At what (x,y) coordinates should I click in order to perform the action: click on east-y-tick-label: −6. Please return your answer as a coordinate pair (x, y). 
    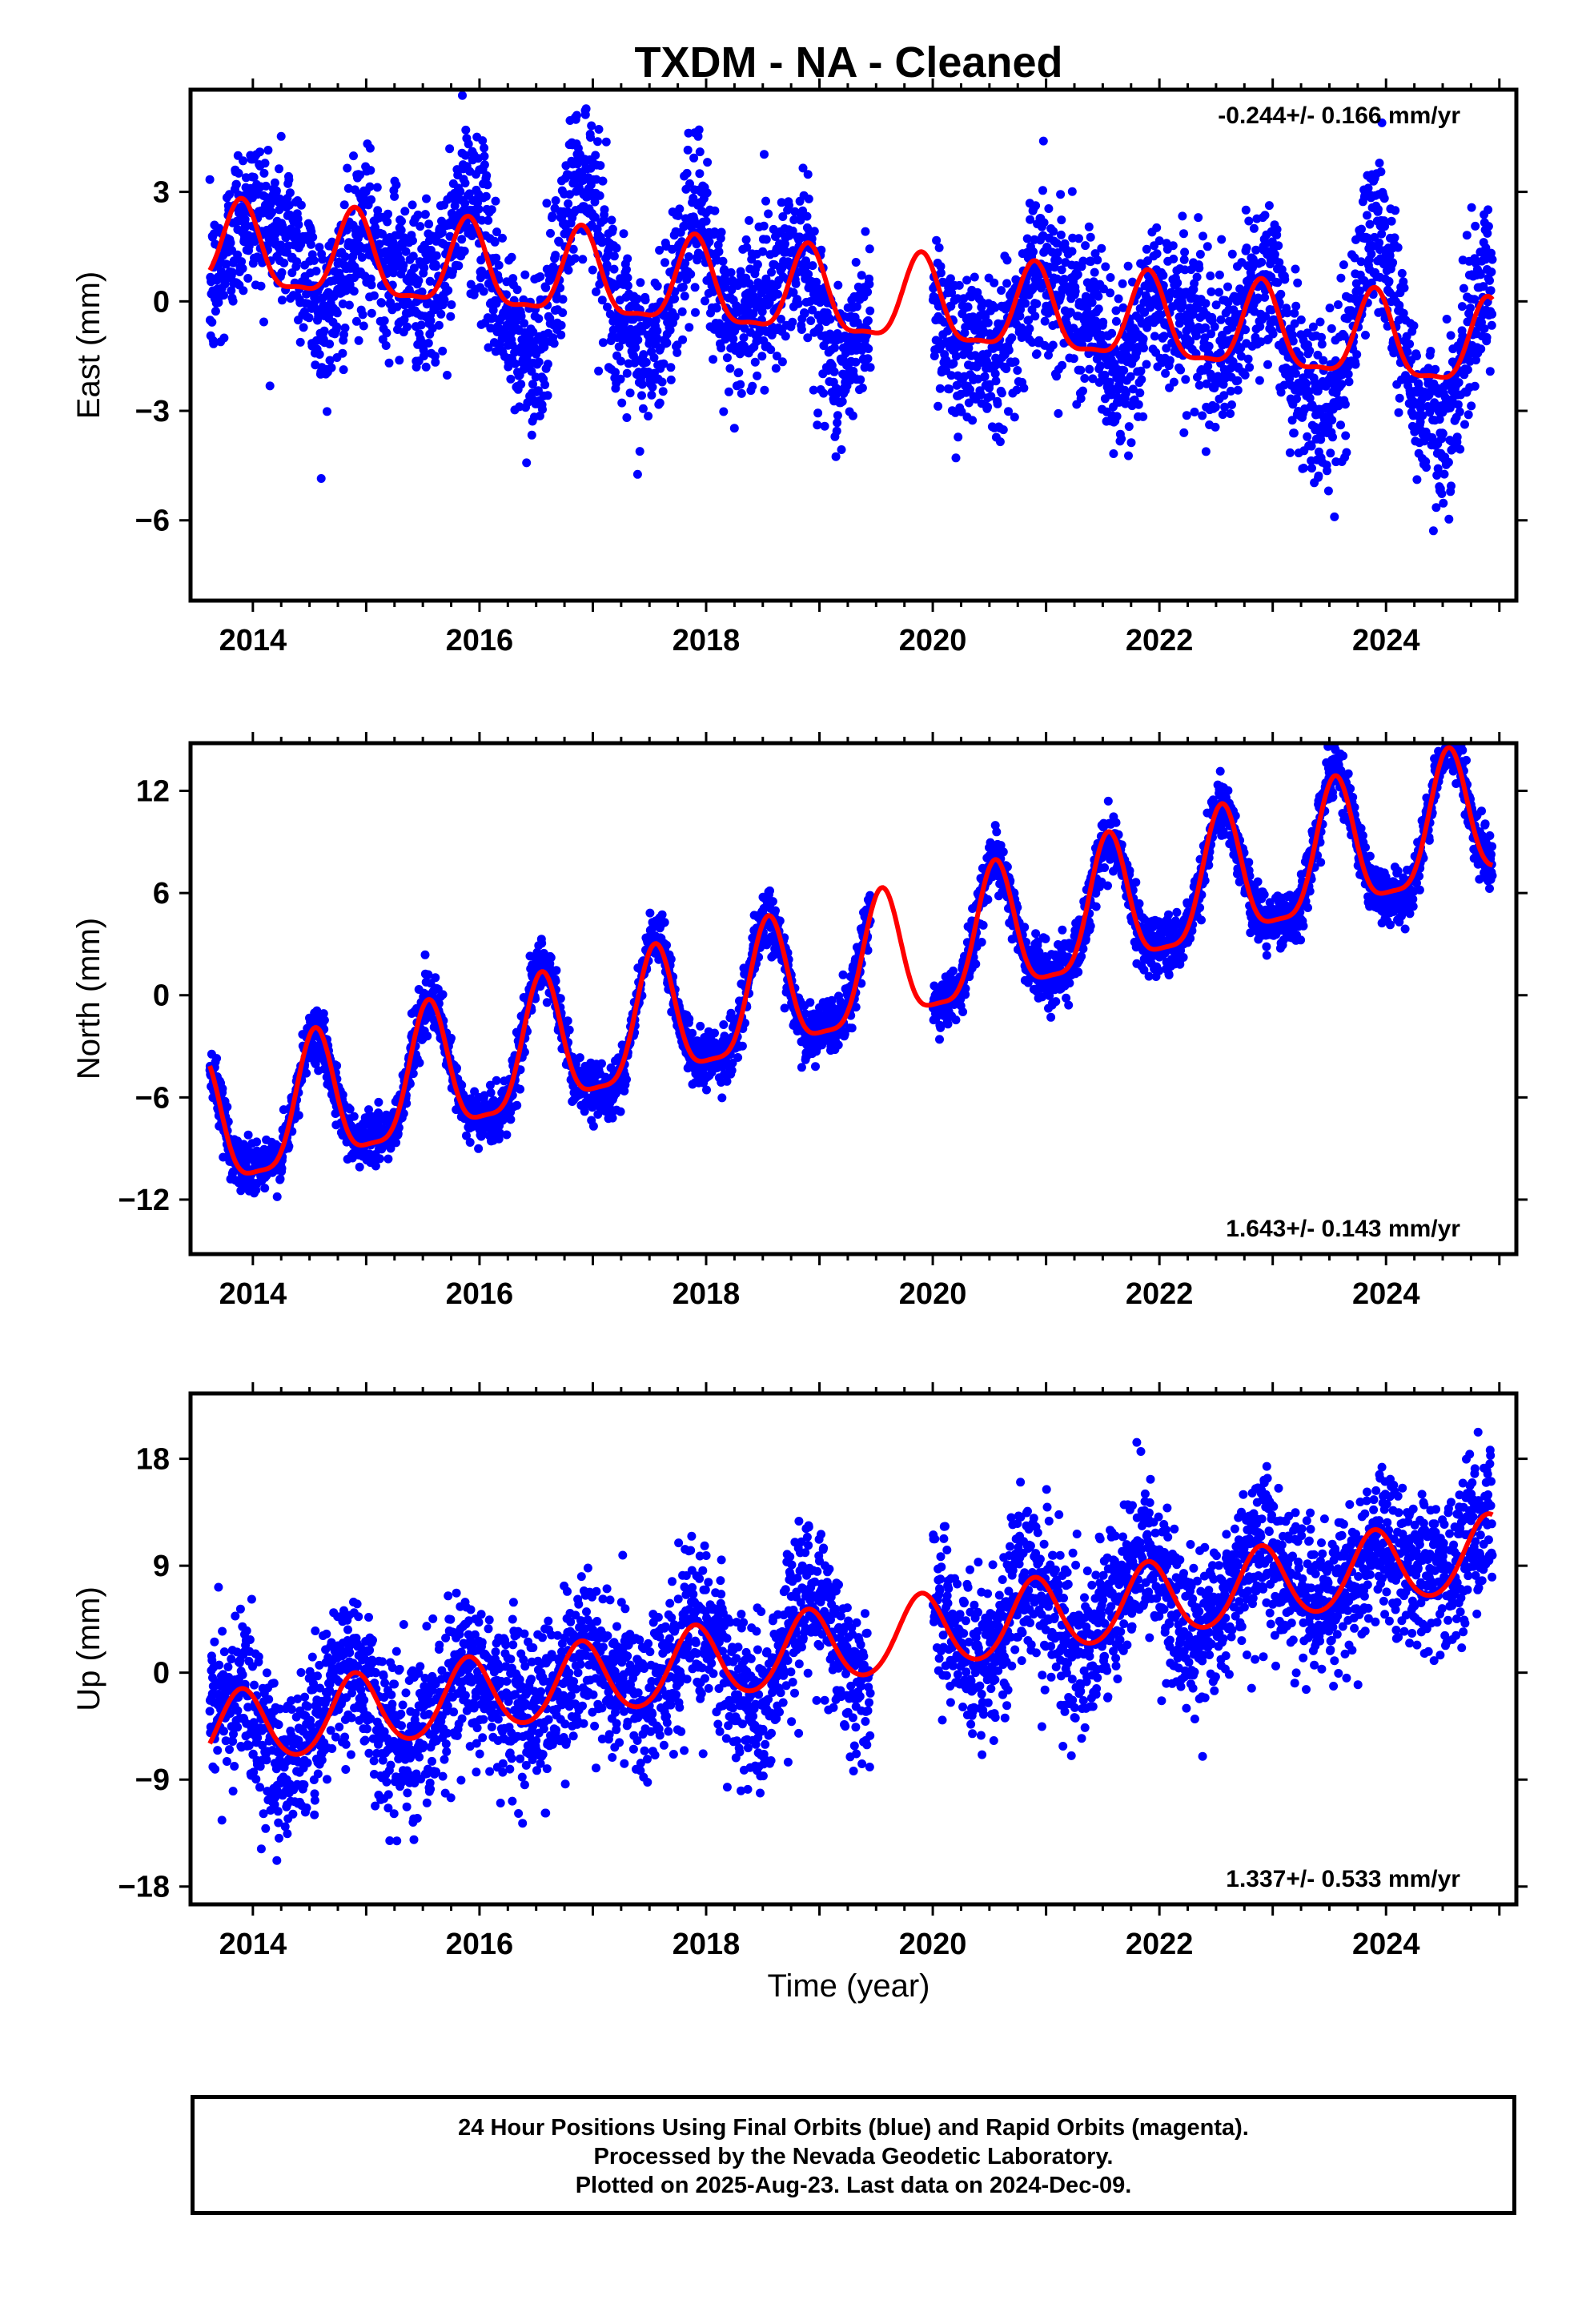
    Looking at the image, I should click on (152, 521).